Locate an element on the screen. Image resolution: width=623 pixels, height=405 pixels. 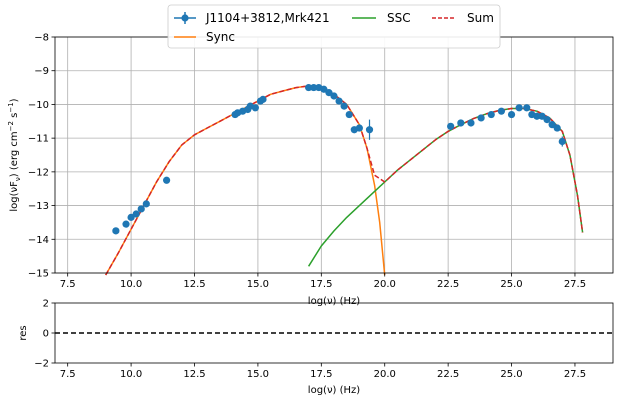
legend-entry-ssc: SSC is located at coordinates (381, 18).